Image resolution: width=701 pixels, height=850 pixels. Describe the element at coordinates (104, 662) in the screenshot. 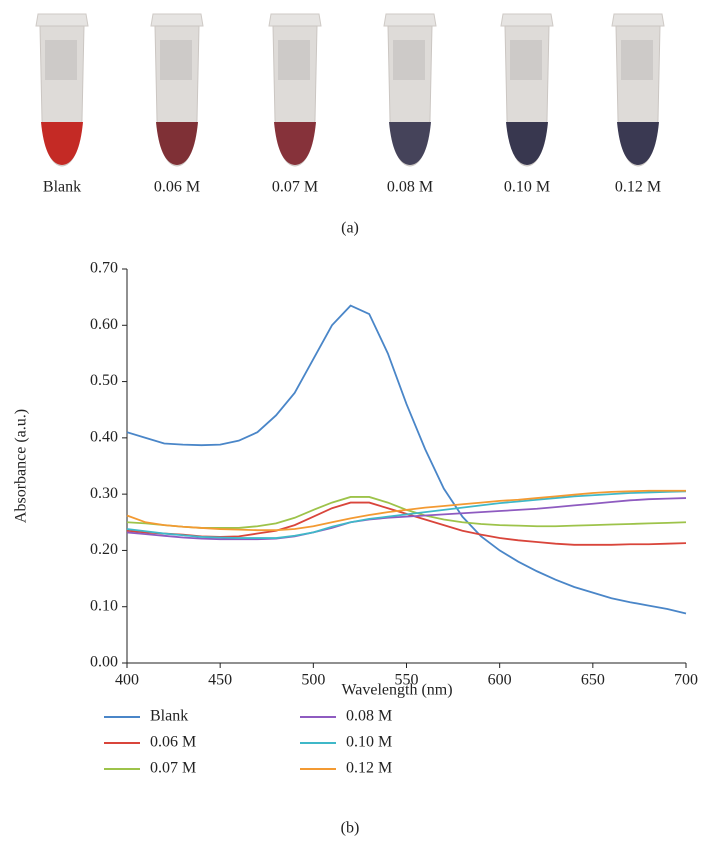

I see `y-tick-label: 0.00` at that location.